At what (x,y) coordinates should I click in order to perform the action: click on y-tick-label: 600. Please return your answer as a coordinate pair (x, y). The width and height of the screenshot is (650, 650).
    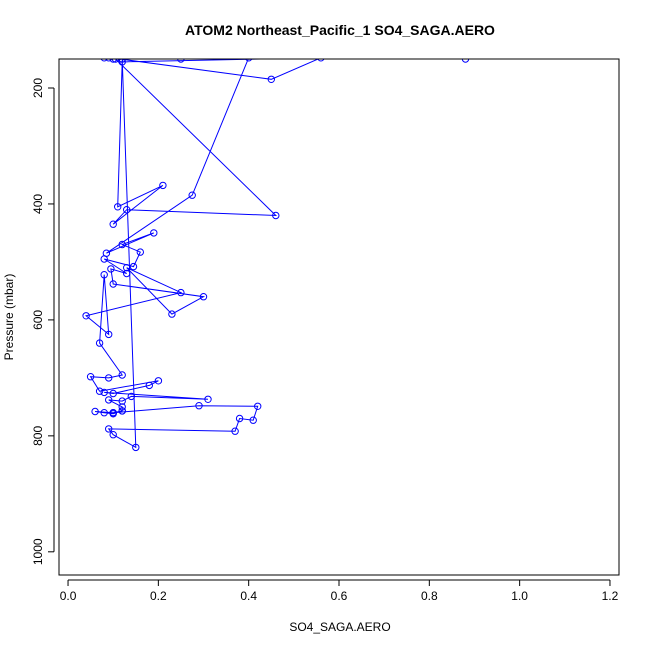
    Looking at the image, I should click on (38, 320).